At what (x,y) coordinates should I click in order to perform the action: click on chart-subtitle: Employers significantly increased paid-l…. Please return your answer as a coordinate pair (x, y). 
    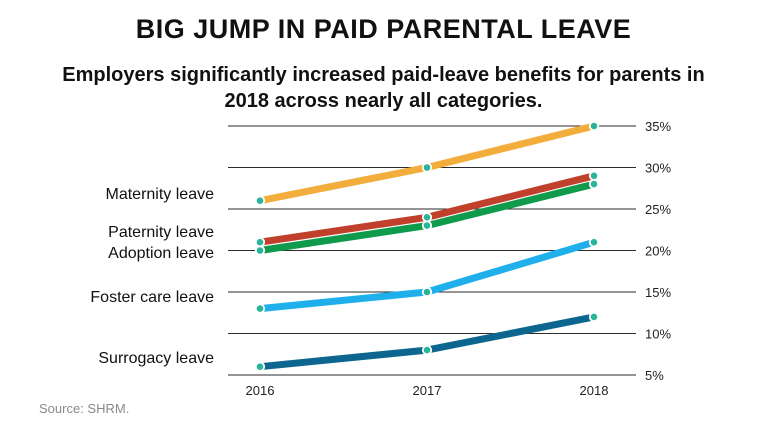
    Looking at the image, I should click on (383, 88).